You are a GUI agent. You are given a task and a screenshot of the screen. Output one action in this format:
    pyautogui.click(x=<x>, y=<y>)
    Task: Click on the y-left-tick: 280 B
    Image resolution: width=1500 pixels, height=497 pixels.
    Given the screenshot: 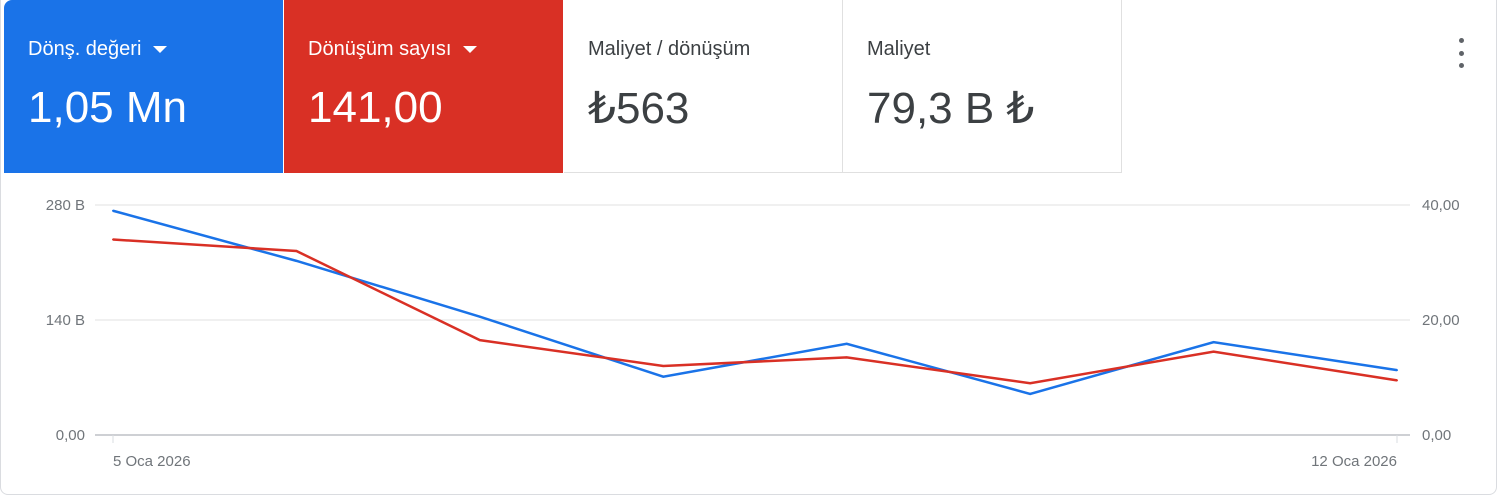 What is the action you would take?
    pyautogui.click(x=65, y=205)
    